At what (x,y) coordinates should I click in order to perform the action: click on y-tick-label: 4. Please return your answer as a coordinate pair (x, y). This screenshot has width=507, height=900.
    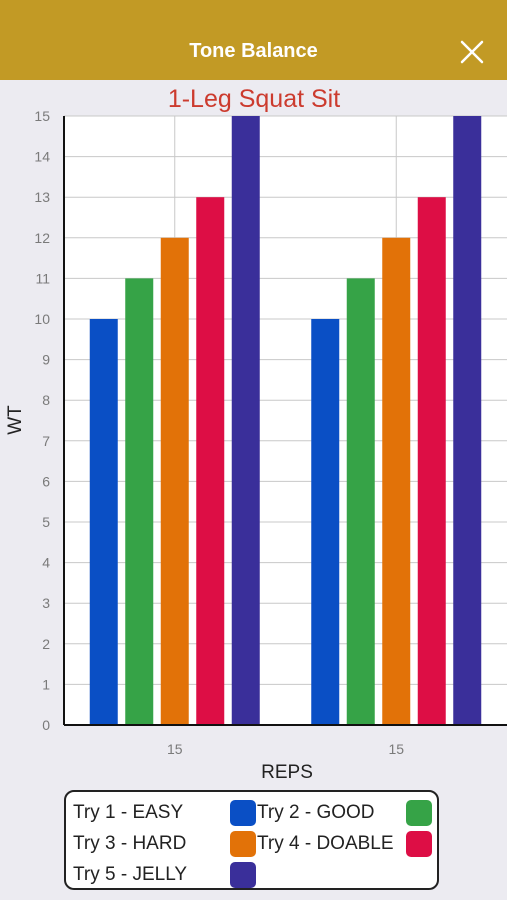
    Looking at the image, I should click on (46, 563).